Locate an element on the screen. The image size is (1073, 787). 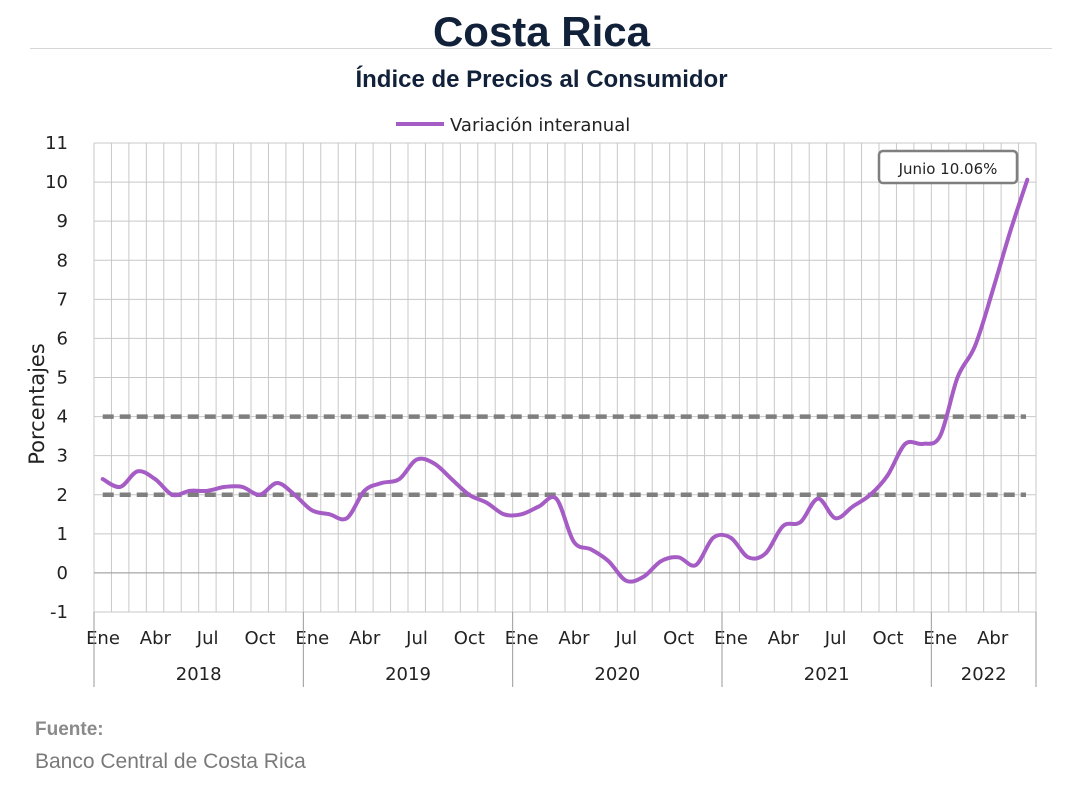
y-tick-label: 6 is located at coordinates (62, 338).